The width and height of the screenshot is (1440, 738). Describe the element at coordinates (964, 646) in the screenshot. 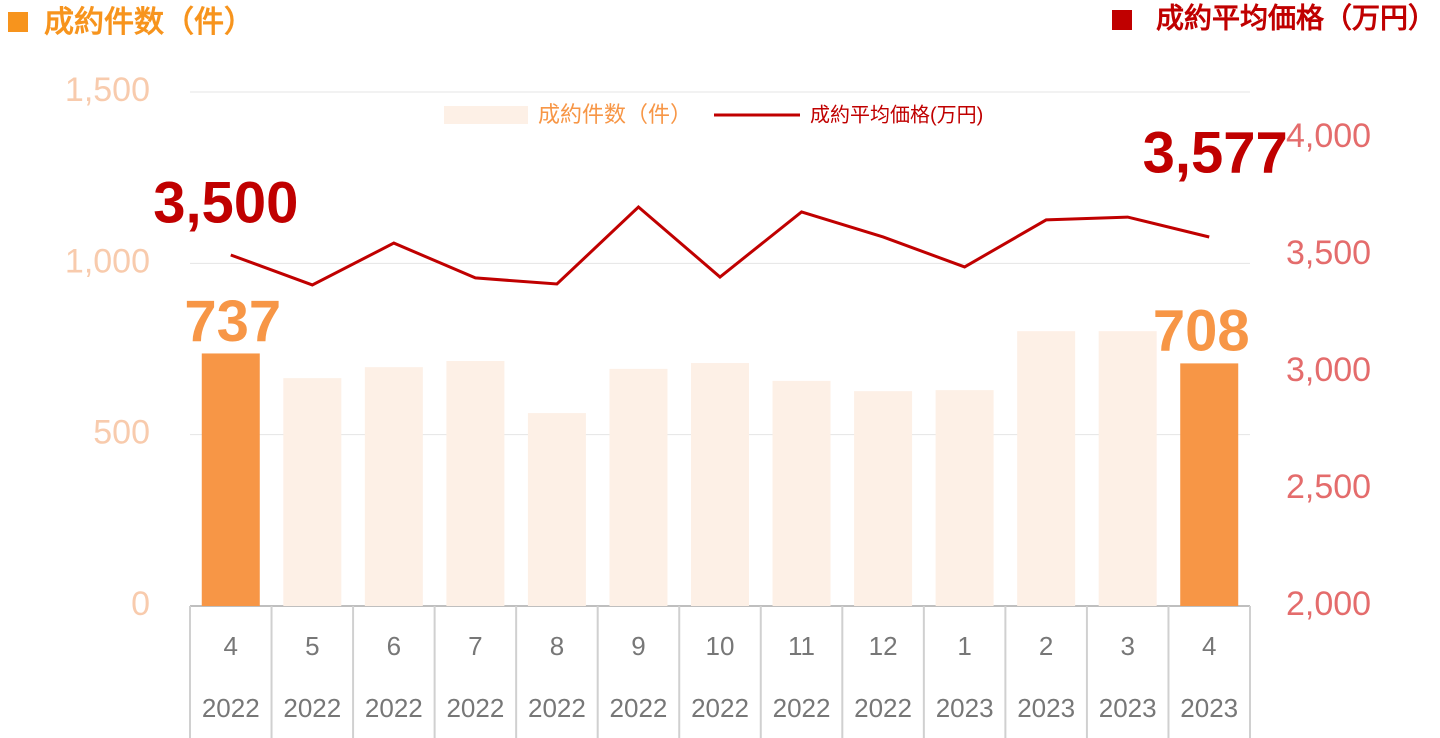

I see `x-tick-label: 1` at that location.